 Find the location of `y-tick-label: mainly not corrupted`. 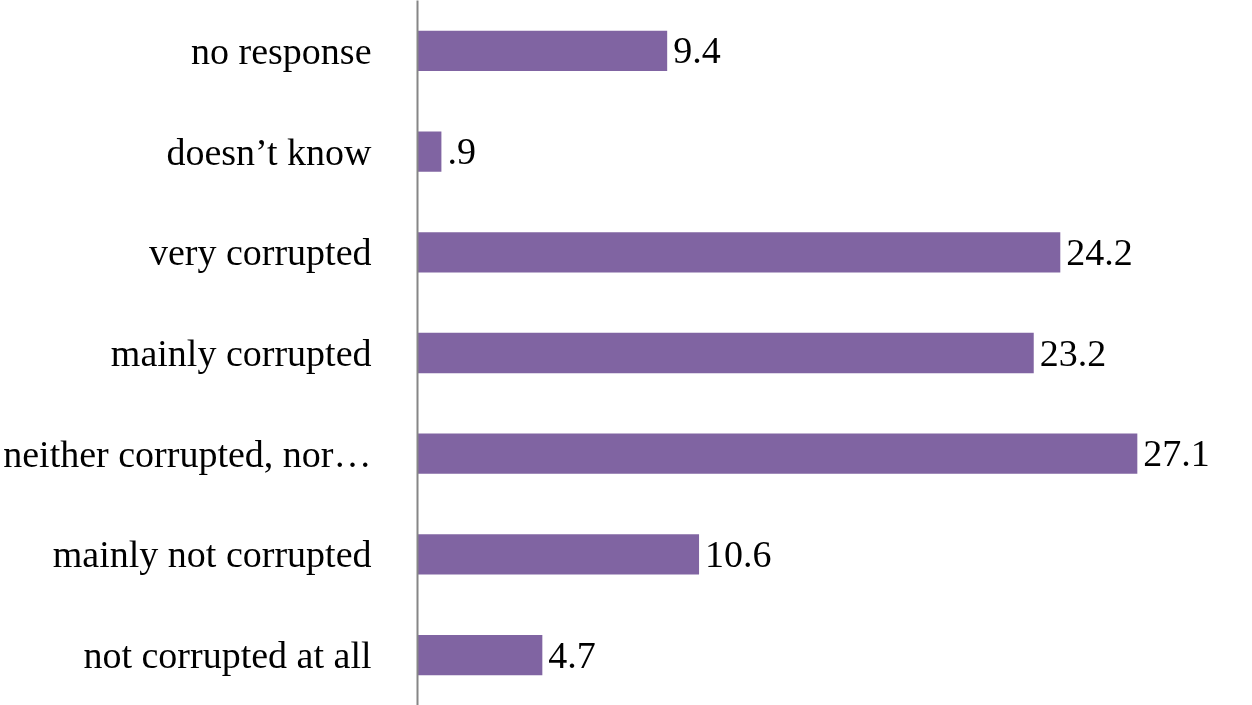

y-tick-label: mainly not corrupted is located at coordinates (212, 554).